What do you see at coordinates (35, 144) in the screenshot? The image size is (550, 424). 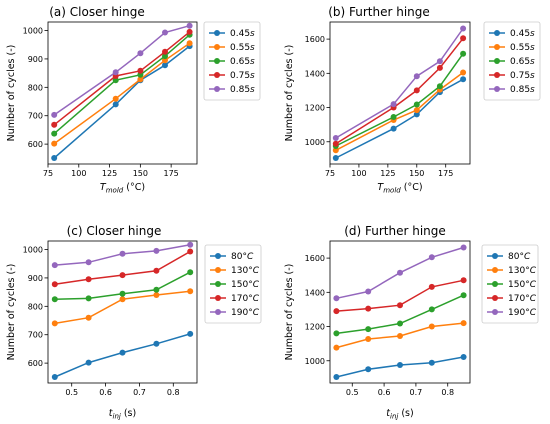 I see `y-tick-label: 600` at bounding box center [35, 144].